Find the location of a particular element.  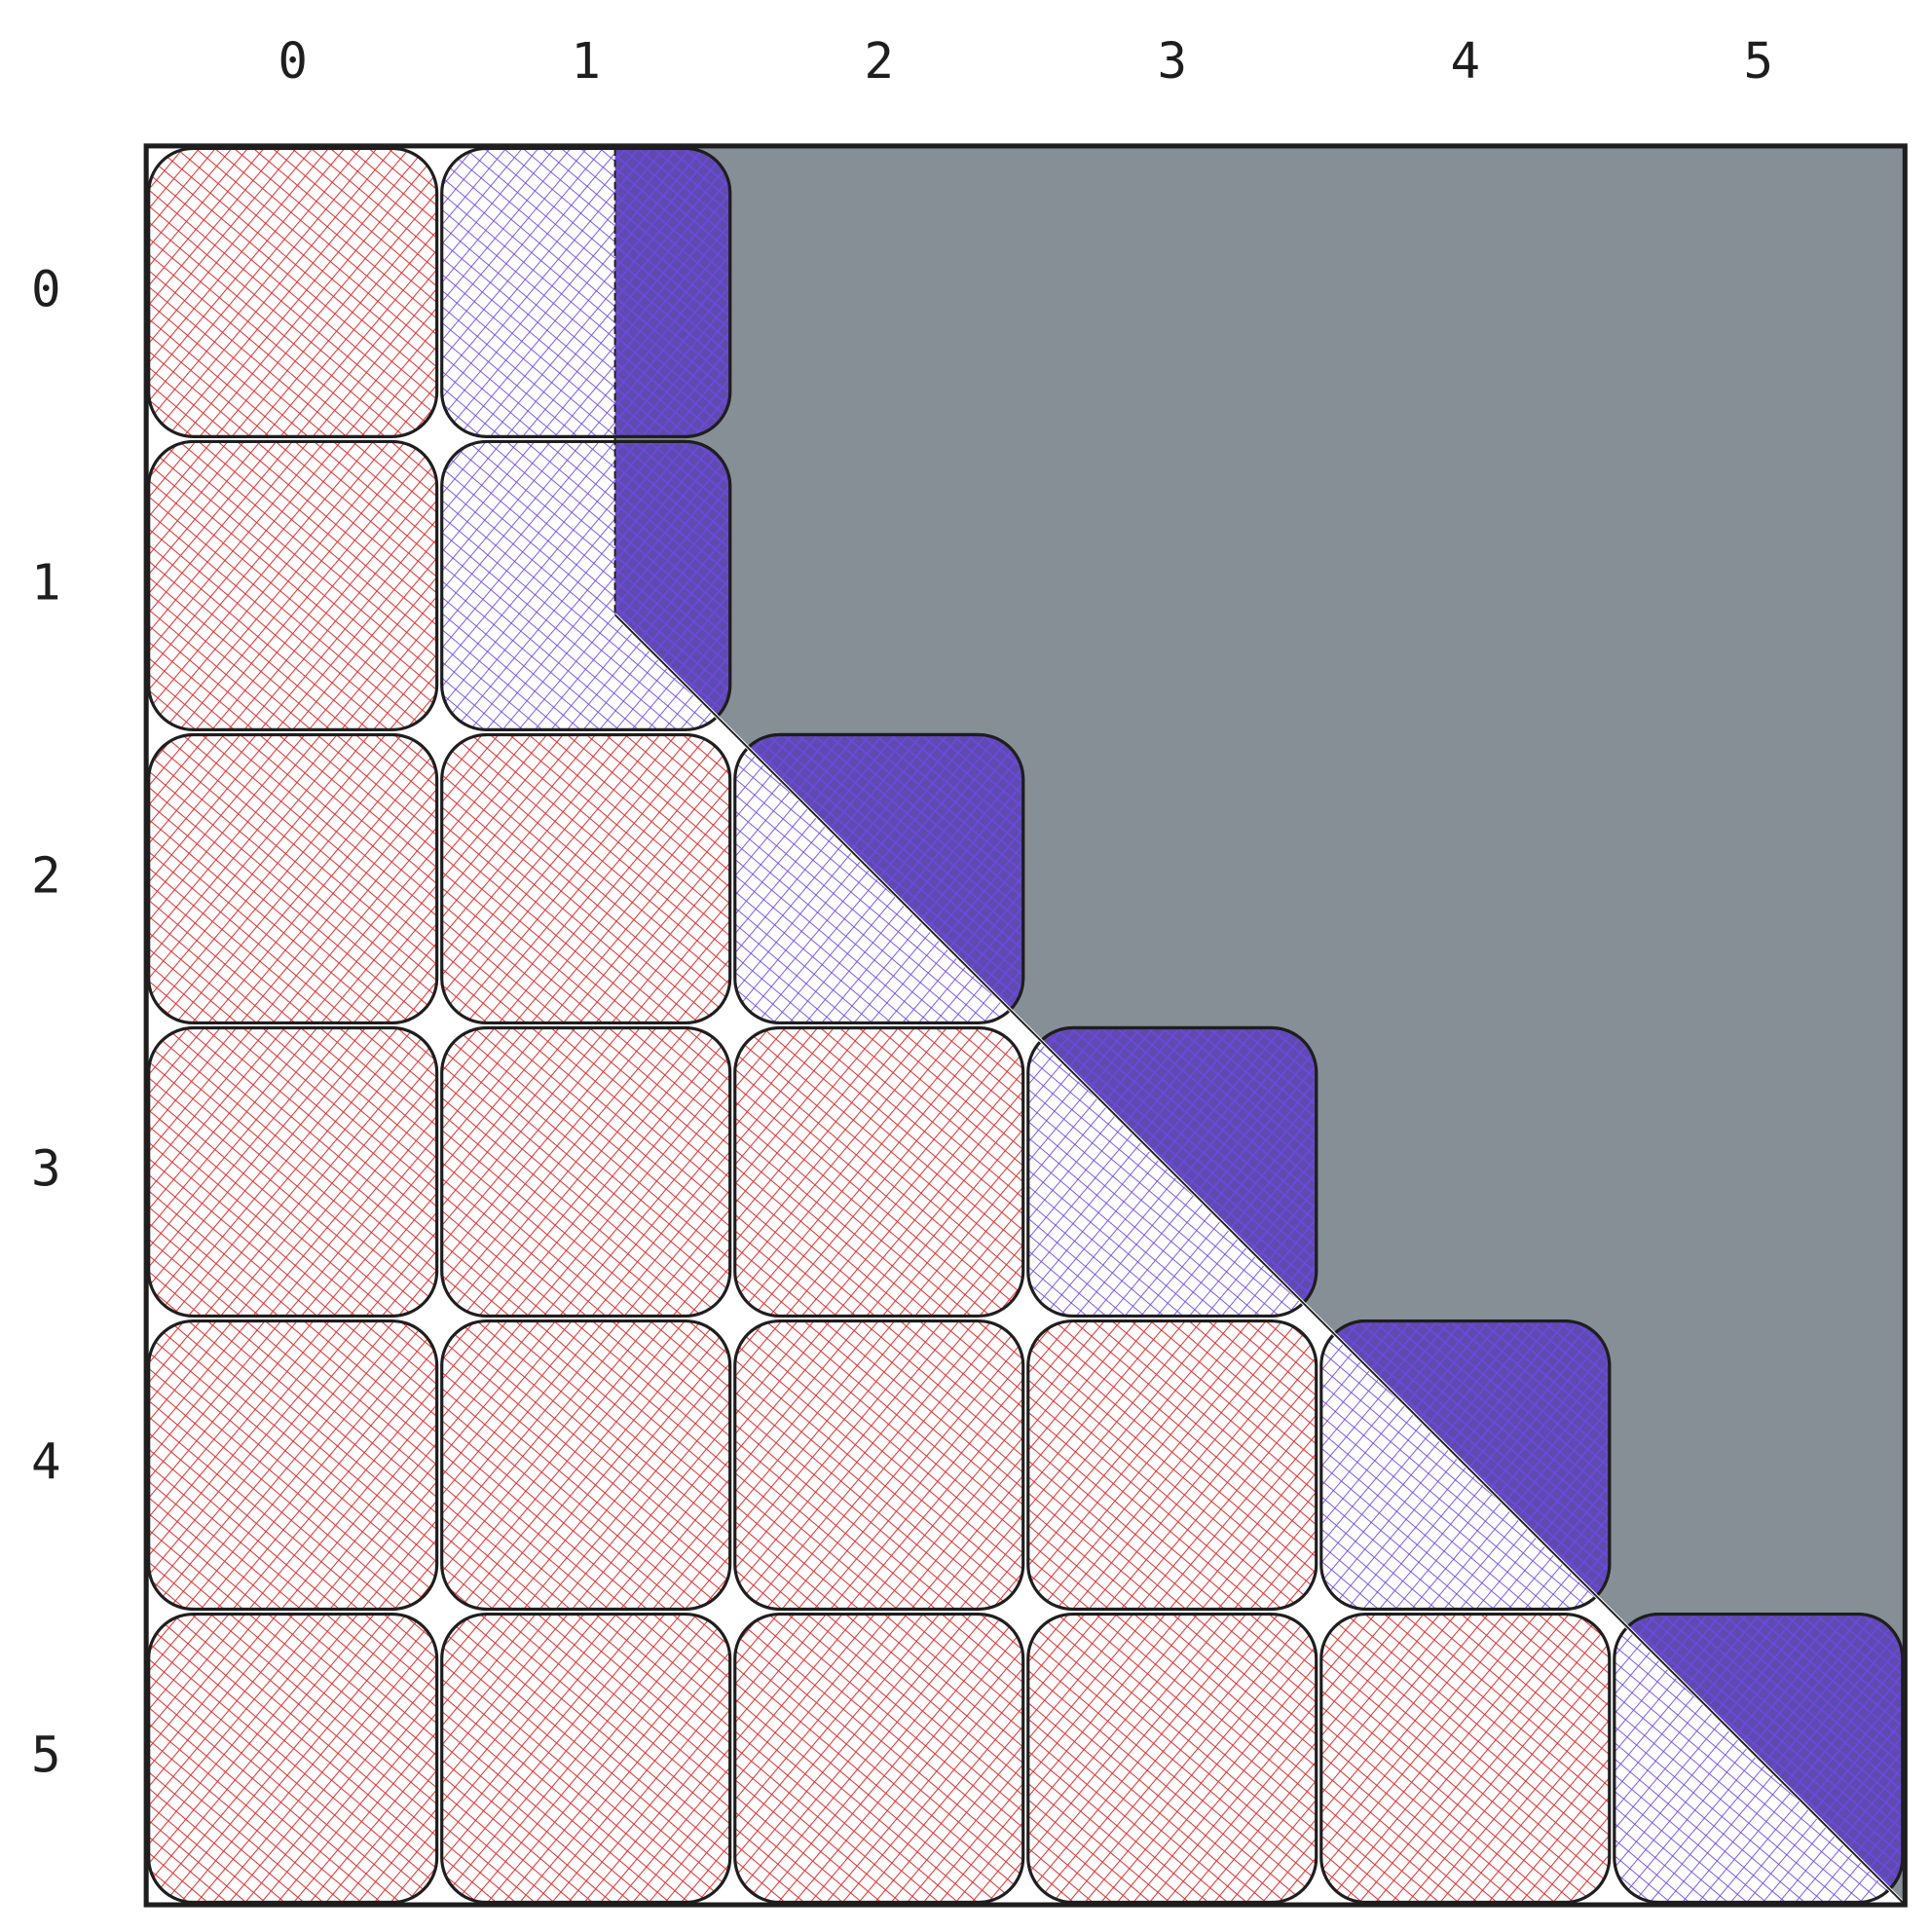

row-label: 0 is located at coordinates (46, 288).